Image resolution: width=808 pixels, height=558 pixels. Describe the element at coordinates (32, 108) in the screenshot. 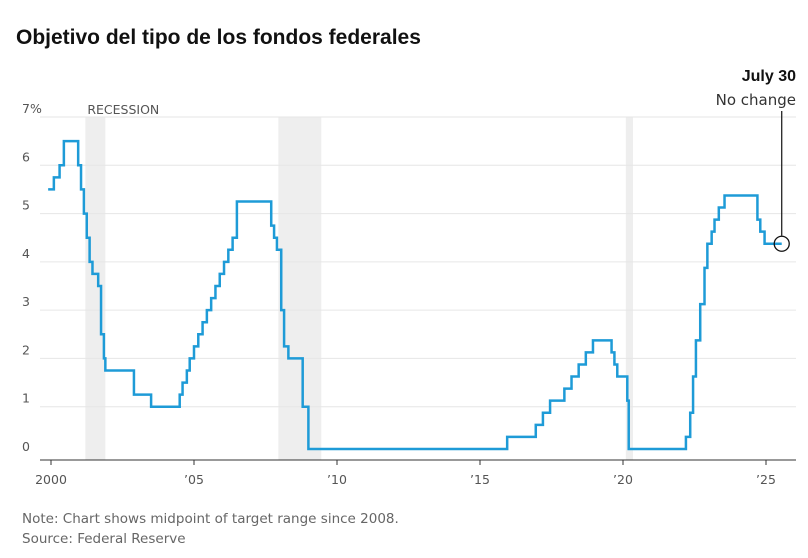

I see `y-tick-label-7: 7%` at that location.